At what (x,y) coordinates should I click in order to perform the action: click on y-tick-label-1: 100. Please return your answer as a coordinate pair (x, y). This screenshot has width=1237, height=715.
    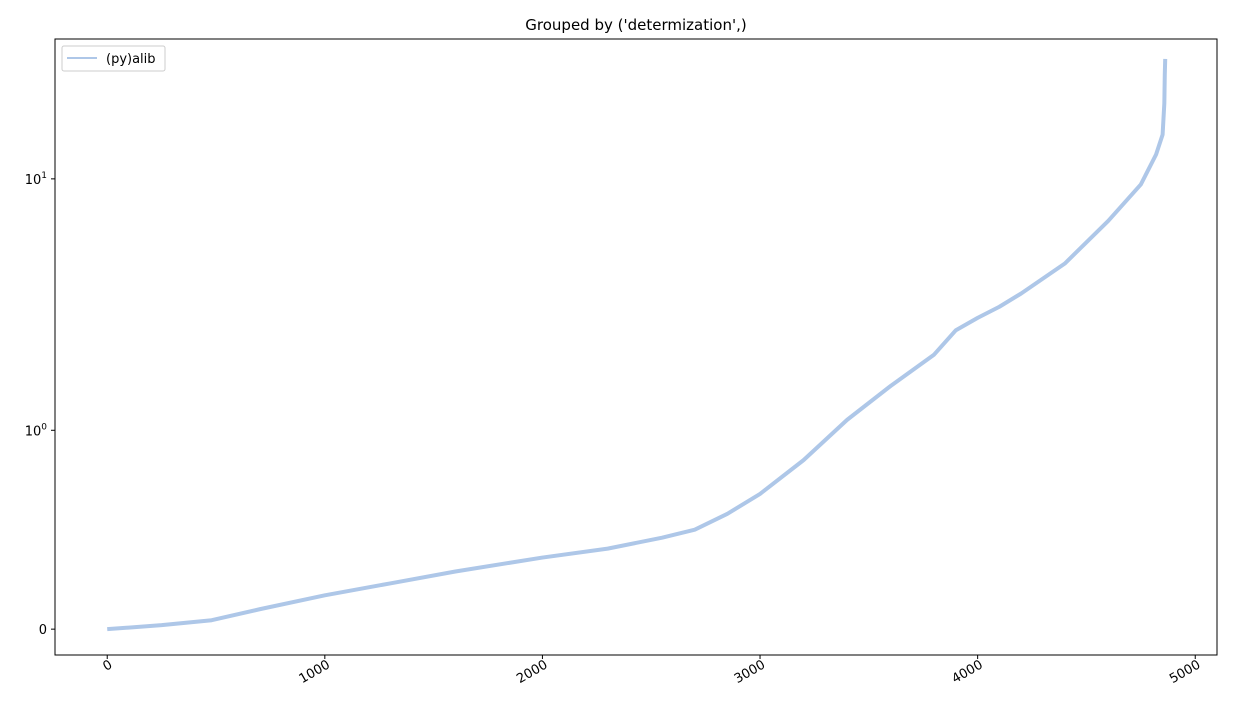
    Looking at the image, I should click on (36, 430).